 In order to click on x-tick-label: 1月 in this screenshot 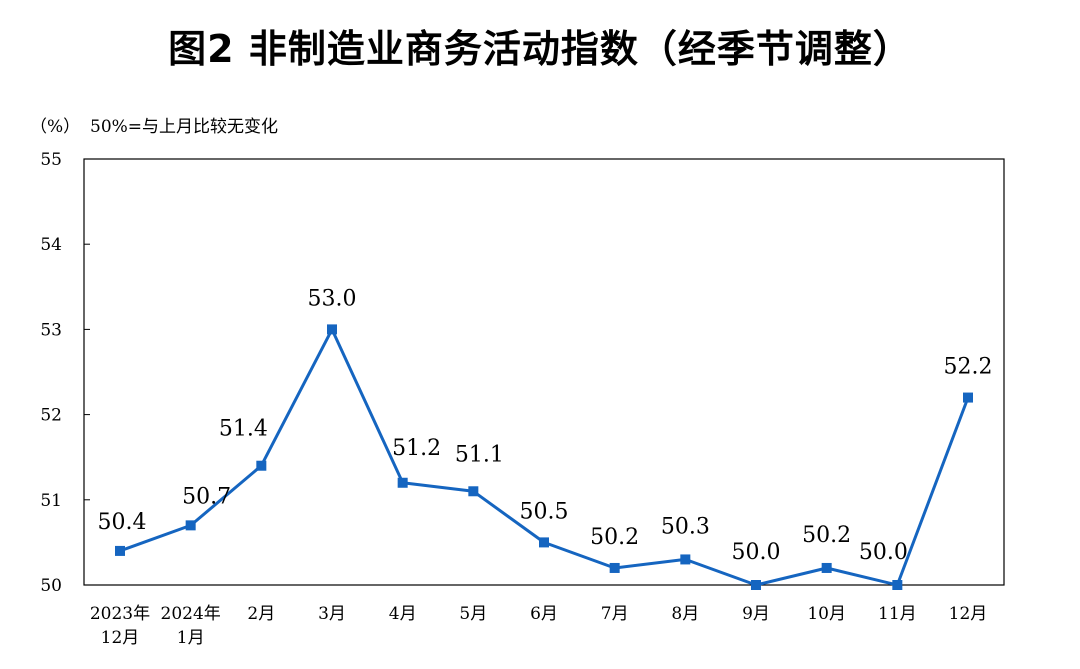, I will do `click(191, 638)`.